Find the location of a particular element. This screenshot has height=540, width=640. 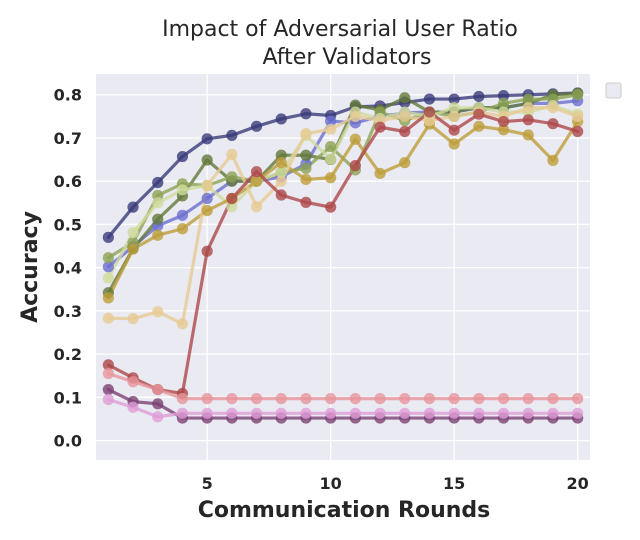

y-tick-label: 0.2 is located at coordinates (68, 354).